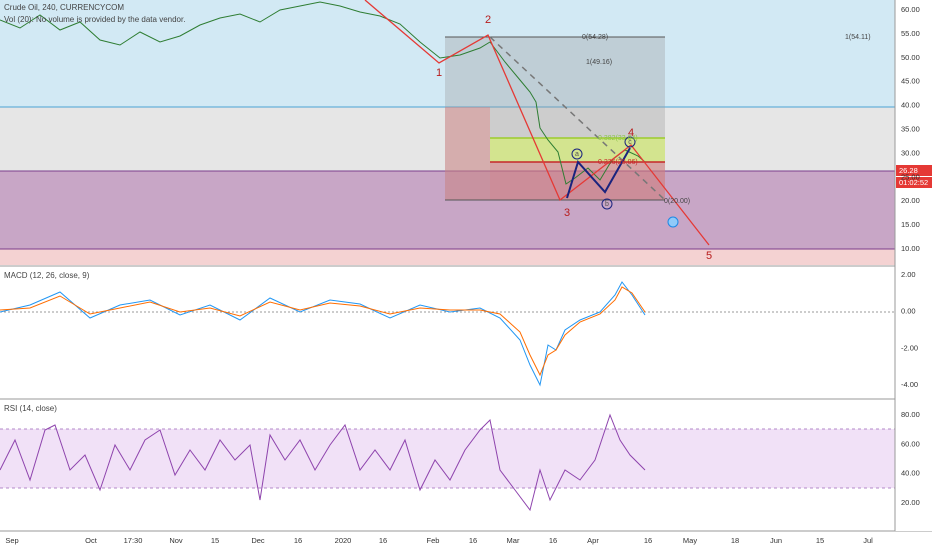  I want to click on time-tick-label: 2020, so click(343, 540).